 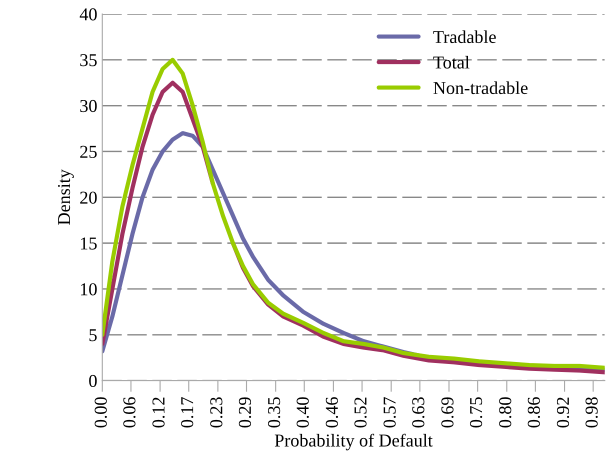 What do you see at coordinates (332, 412) in the screenshot?
I see `x-tick-label: 0.46` at bounding box center [332, 412].